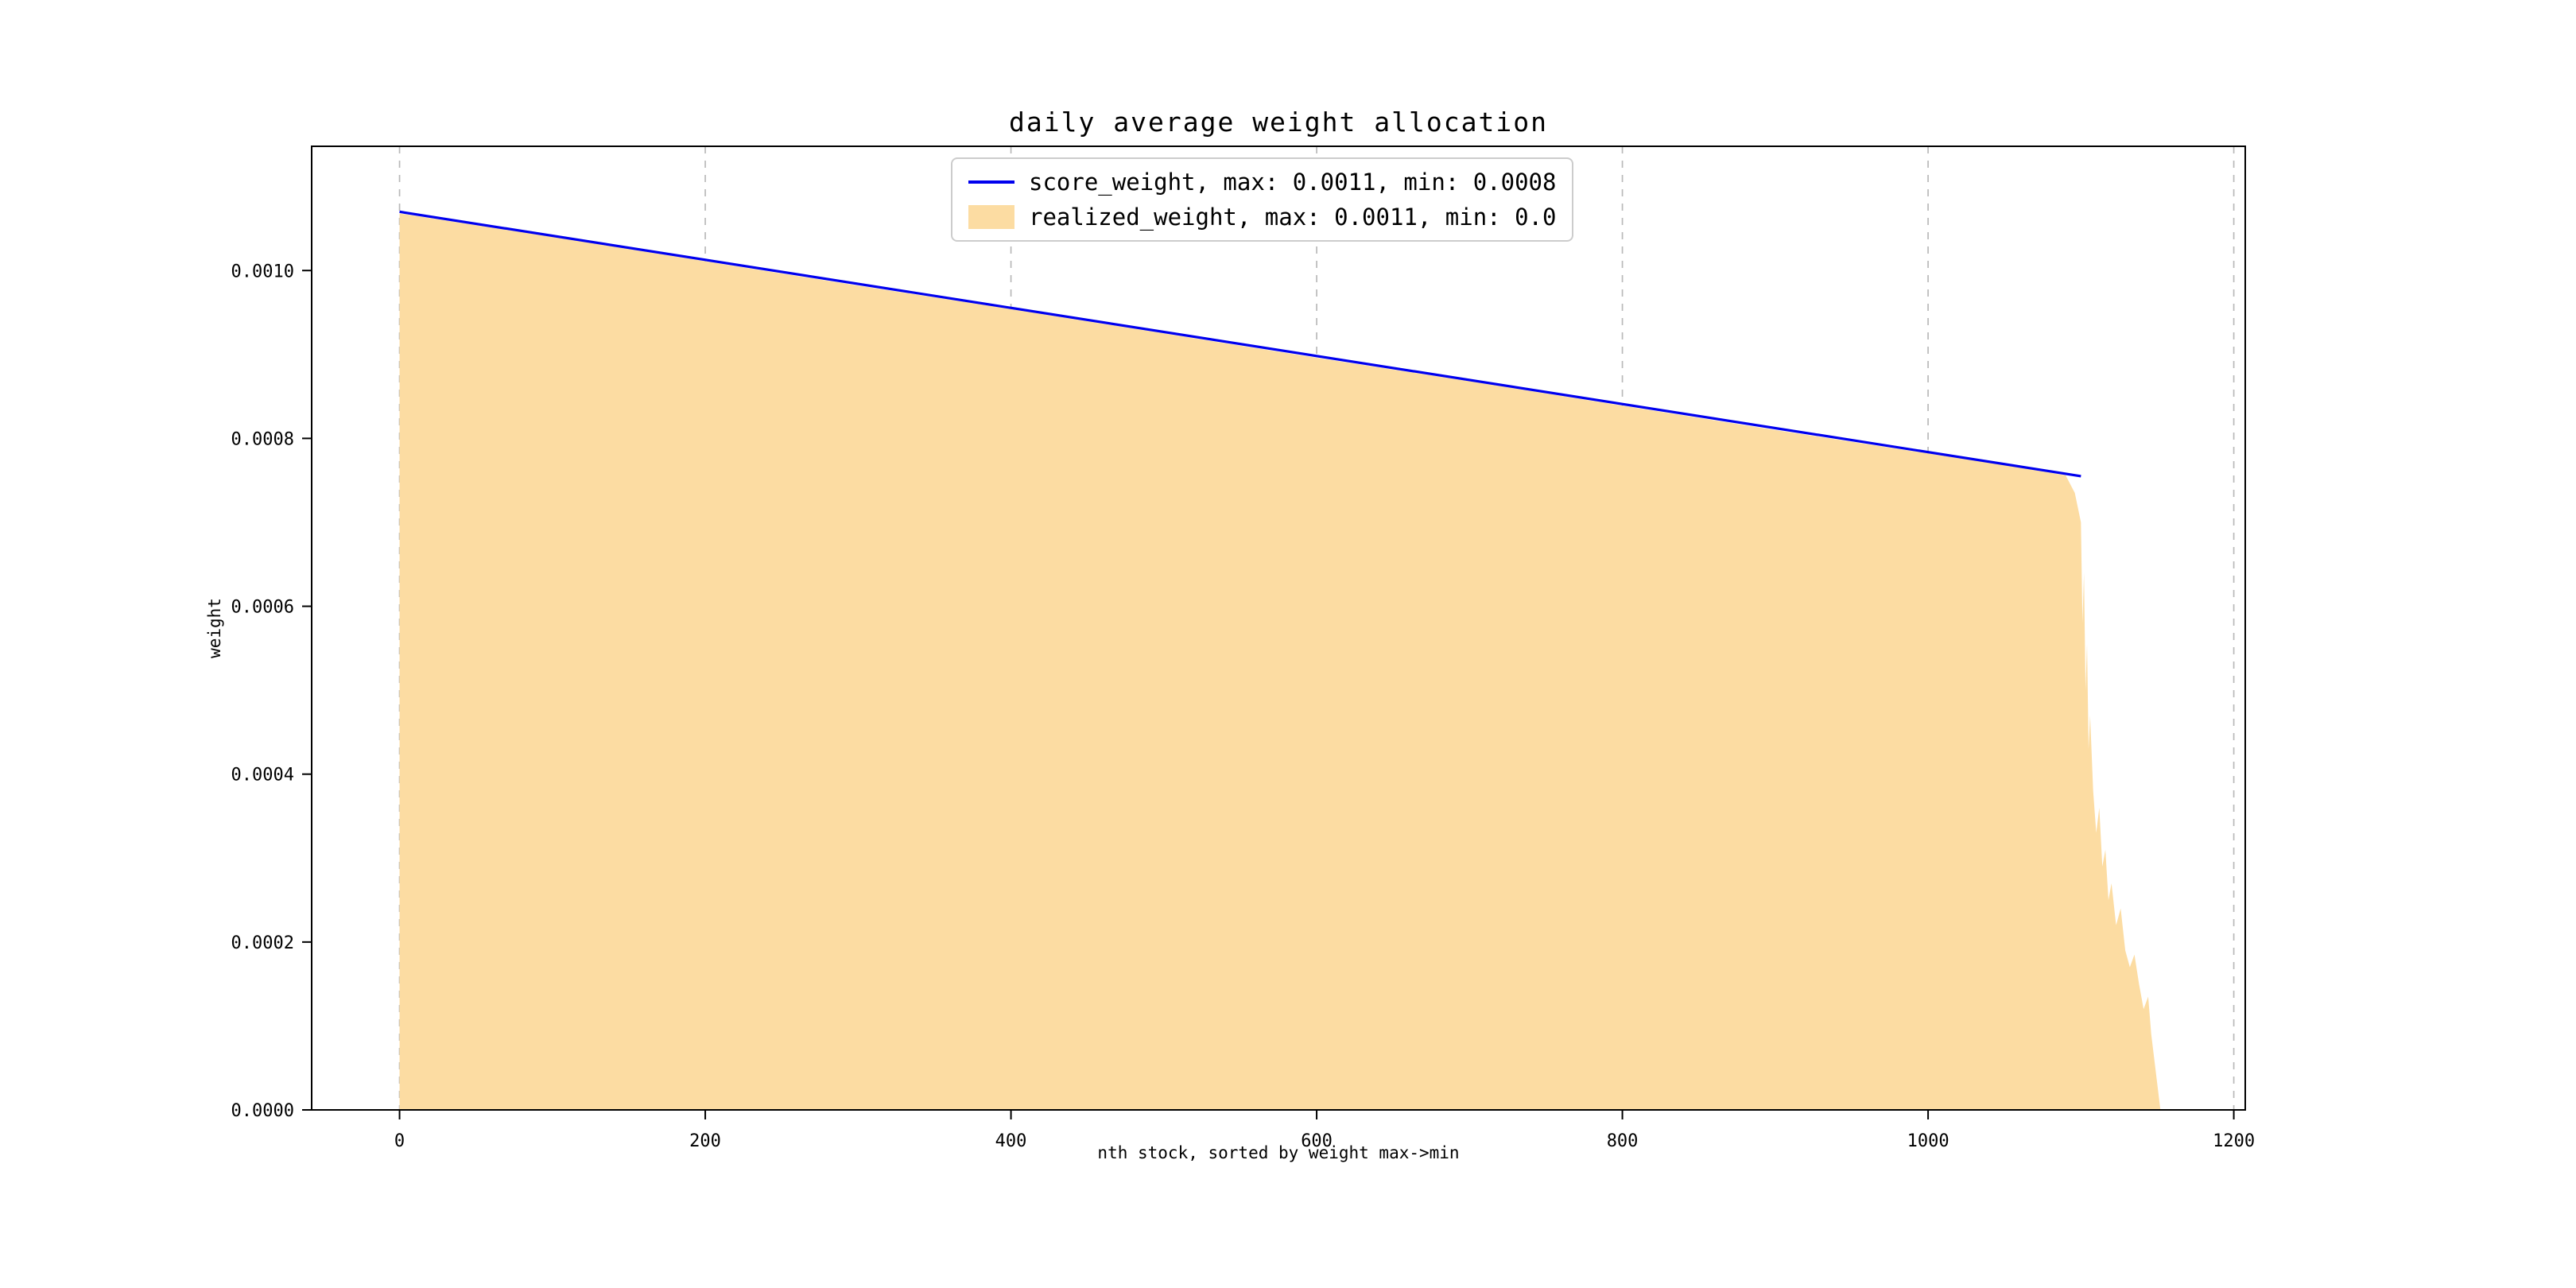 This screenshot has height=1288, width=2576. What do you see at coordinates (1293, 218) in the screenshot?
I see `legend-label-realized-weight: realized_weight, max: 0.0011, min: 0.0` at bounding box center [1293, 218].